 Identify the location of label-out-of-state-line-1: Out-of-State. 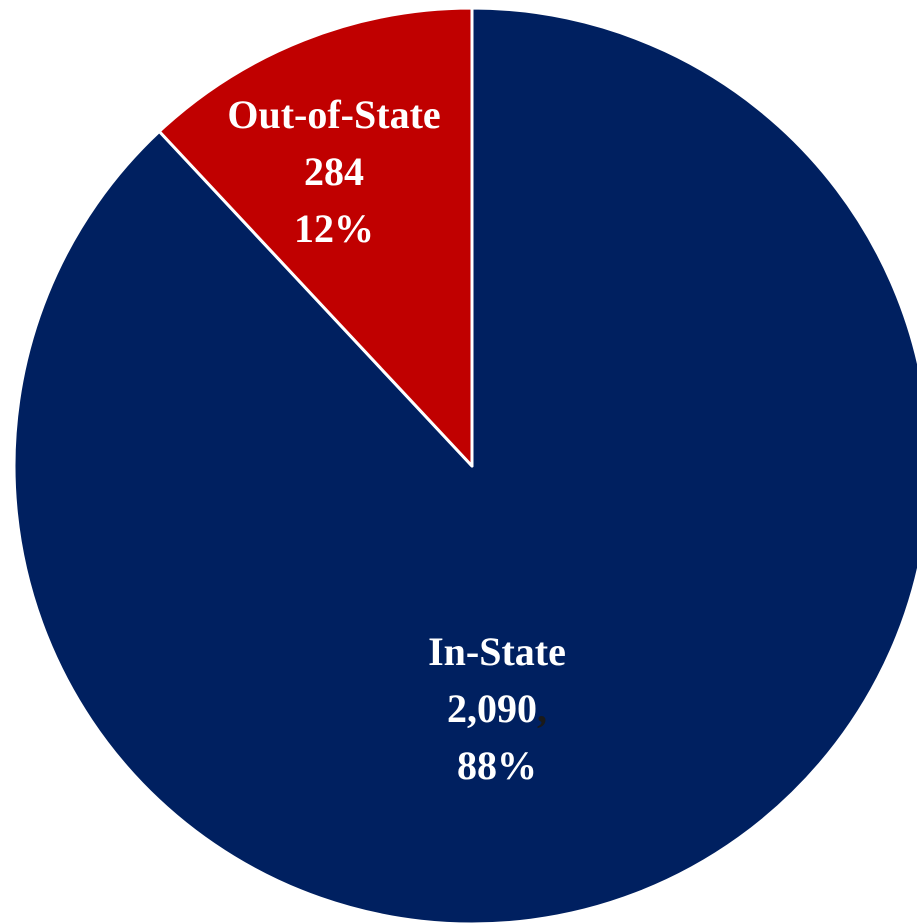
(333, 114).